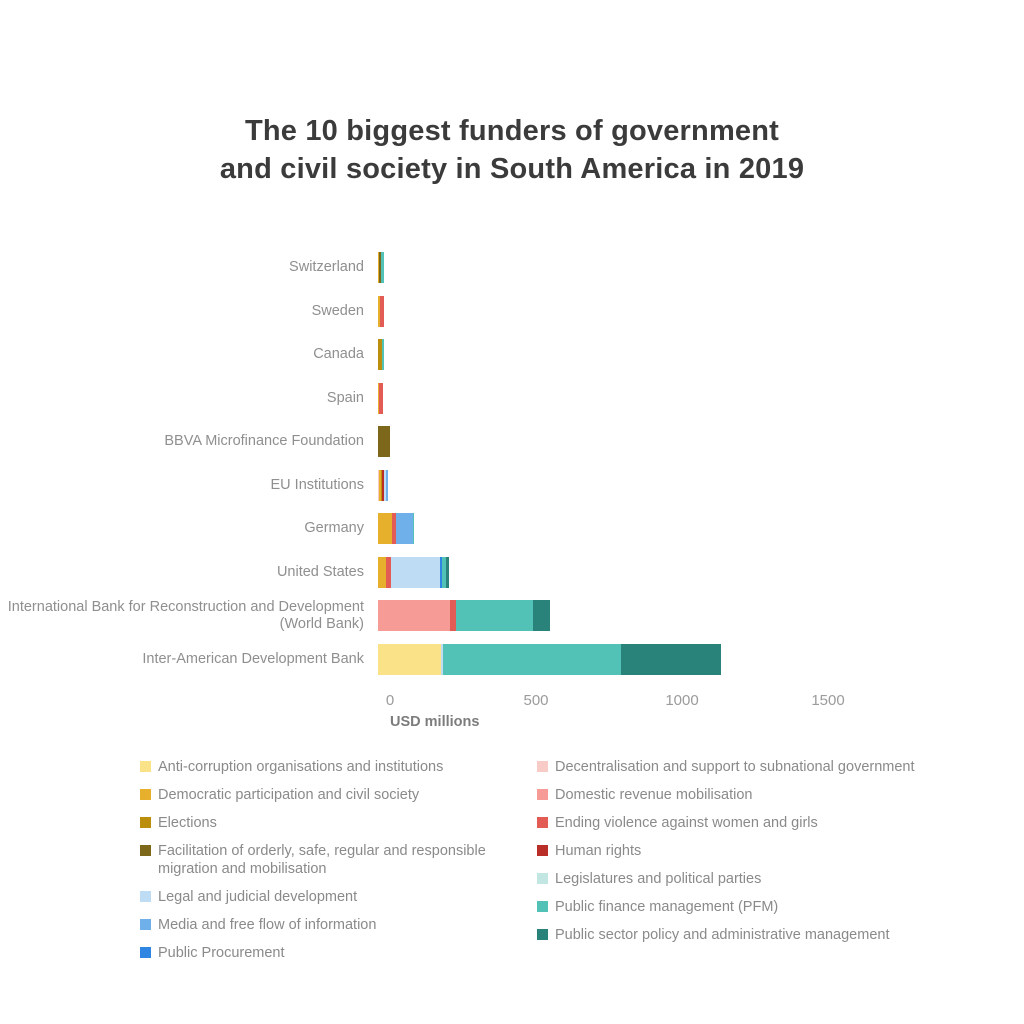 This screenshot has height=1024, width=1024. I want to click on x-tick-1500: 1500, so click(828, 700).